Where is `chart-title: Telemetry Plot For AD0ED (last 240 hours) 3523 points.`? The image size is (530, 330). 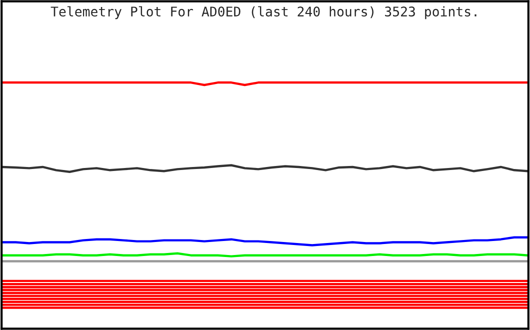 chart-title: Telemetry Plot For AD0ED (last 240 hours) 3523 points. is located at coordinates (263, 13).